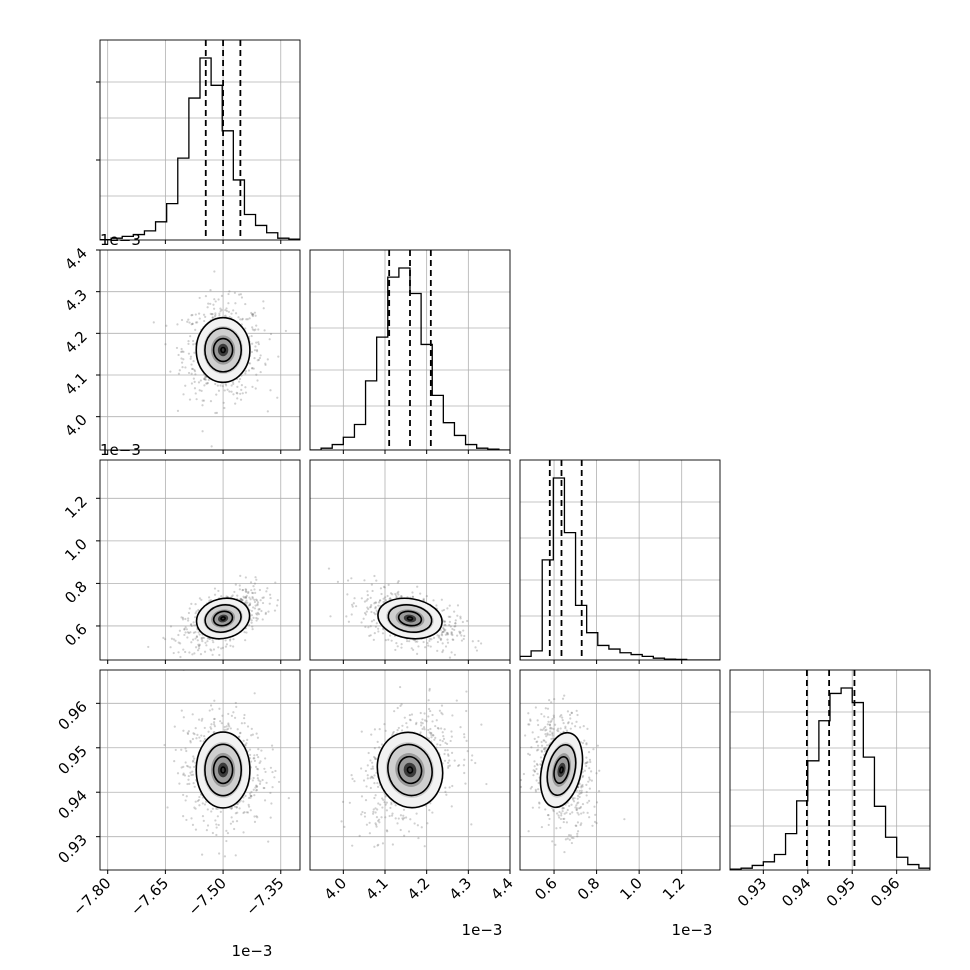 The height and width of the screenshot is (970, 970). Describe the element at coordinates (589, 889) in the screenshot. I see `x-tick-label: 0.8` at that location.